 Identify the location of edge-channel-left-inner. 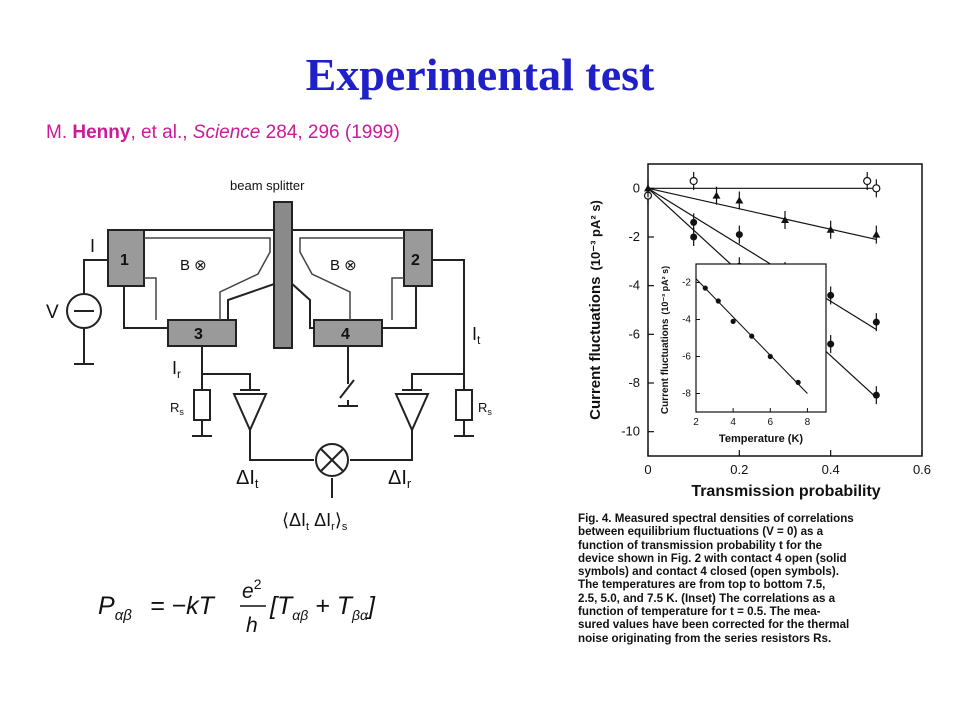
(150, 298).